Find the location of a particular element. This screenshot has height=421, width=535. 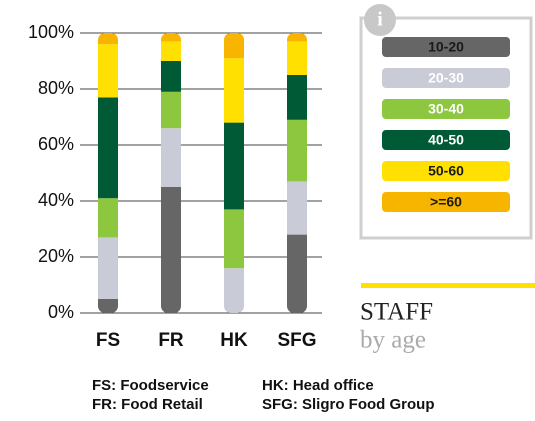

legend-label: 10-20 is located at coordinates (446, 47).